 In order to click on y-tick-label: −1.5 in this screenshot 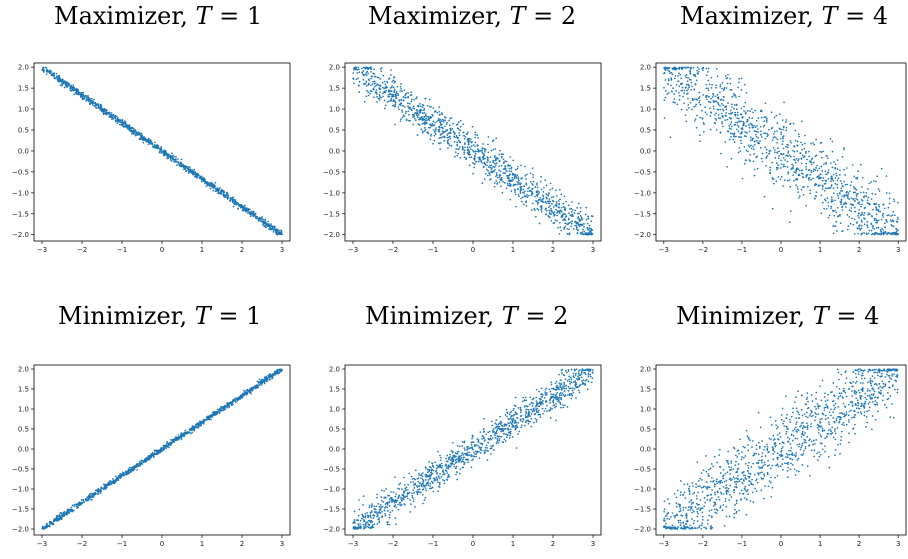, I will do `click(20, 510)`.